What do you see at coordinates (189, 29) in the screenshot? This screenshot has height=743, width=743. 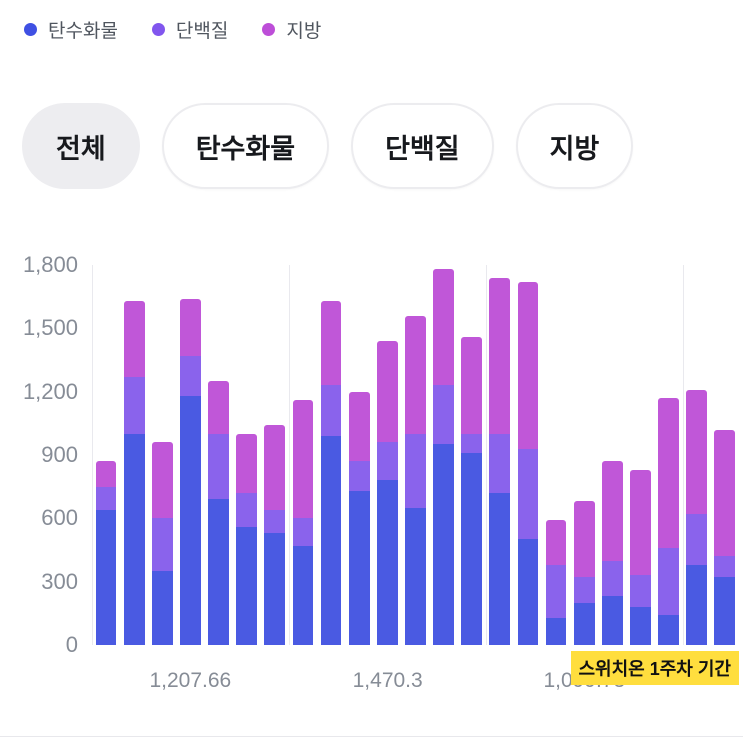 I see `legend-item-protein: 단백질` at bounding box center [189, 29].